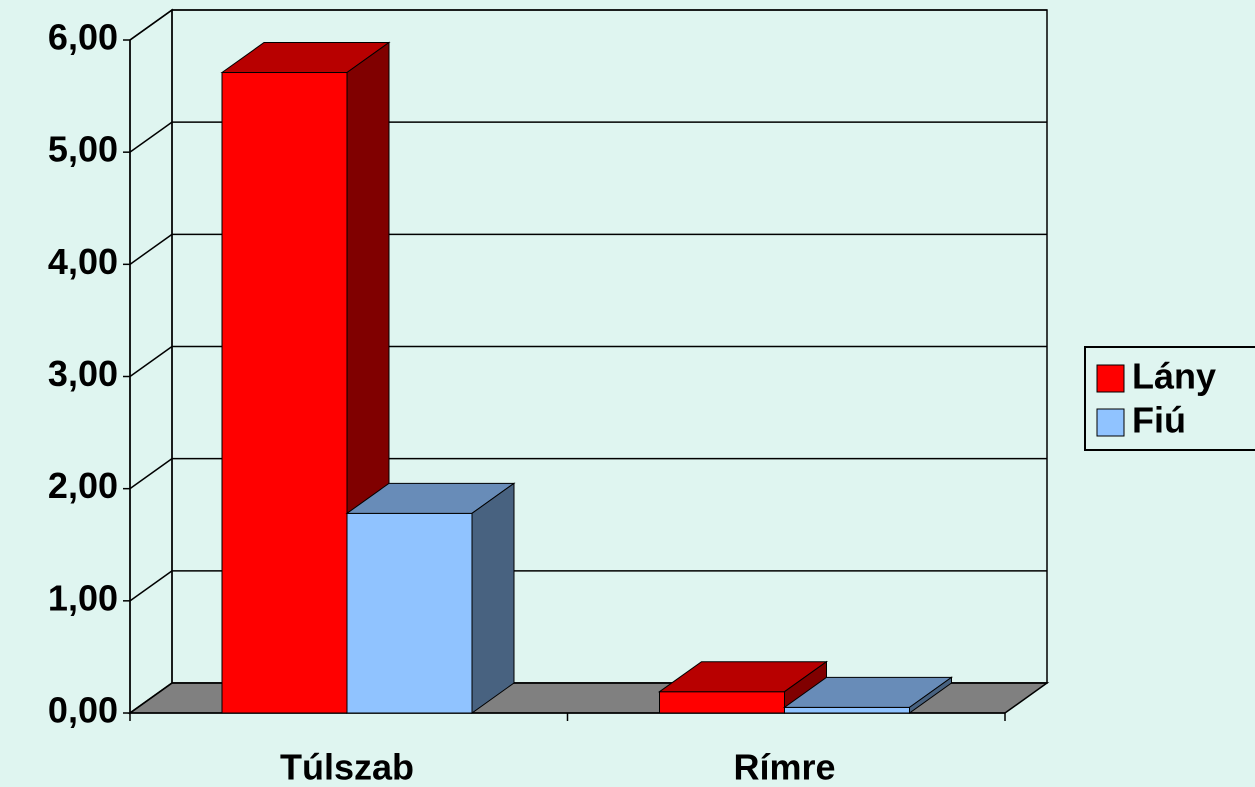 The width and height of the screenshot is (1255, 787). I want to click on legend-box, so click(1169, 398).